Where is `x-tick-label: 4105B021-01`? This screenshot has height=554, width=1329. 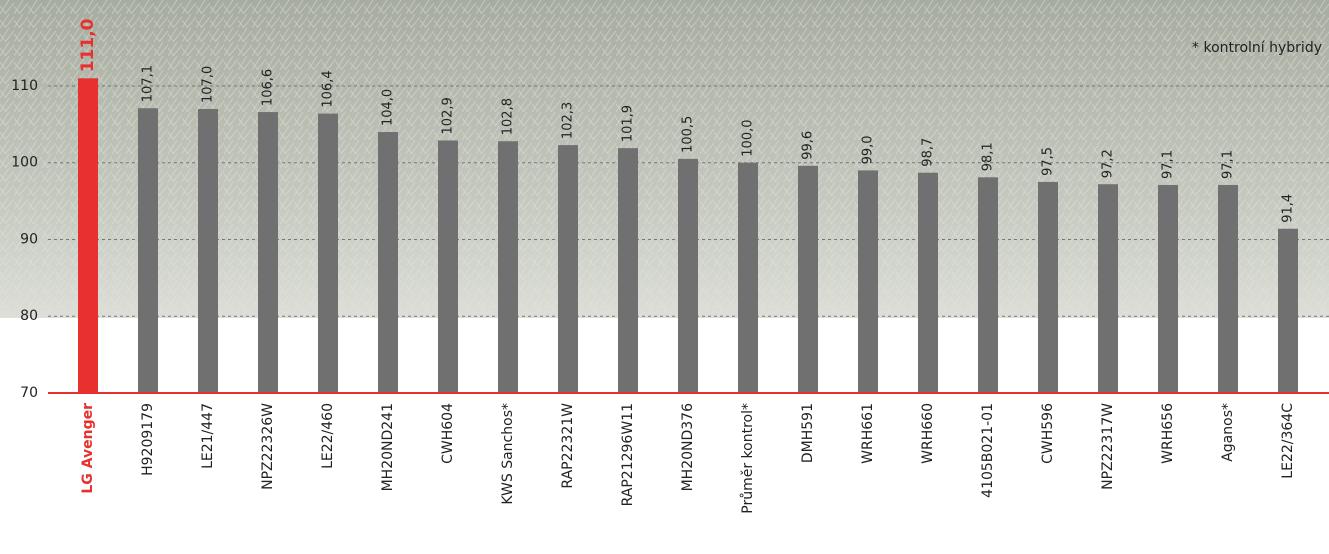 x-tick-label: 4105B021-01 is located at coordinates (988, 450).